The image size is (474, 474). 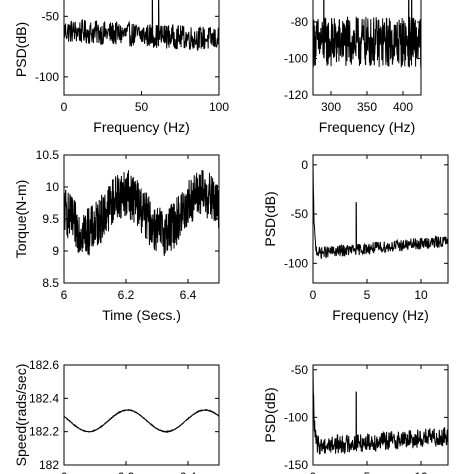 I want to click on y-axis-label: Speed(rads/sec), so click(x=21, y=415).